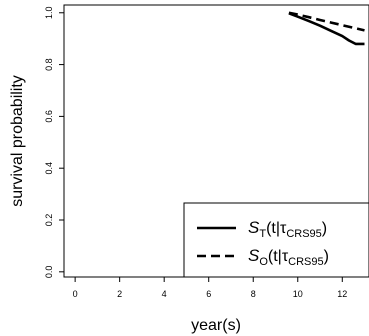 Image resolution: width=369 pixels, height=336 pixels. Describe the element at coordinates (54, 143) in the screenshot. I see `y-axis: 0.0 0.2 0.4 0.6 0.8 1.0` at that location.